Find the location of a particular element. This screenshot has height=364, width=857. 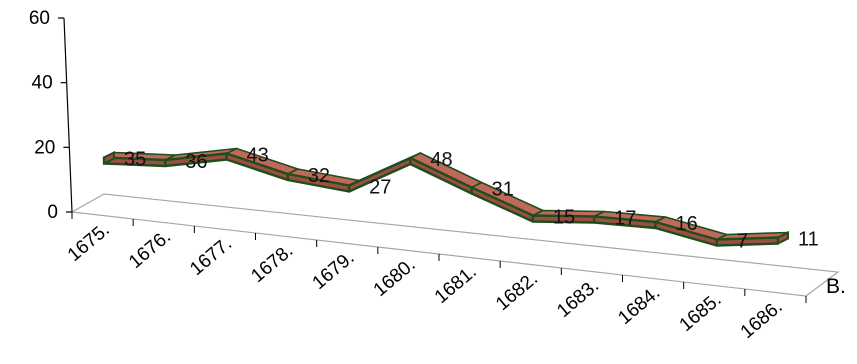

data-label: 27 is located at coordinates (380, 188).